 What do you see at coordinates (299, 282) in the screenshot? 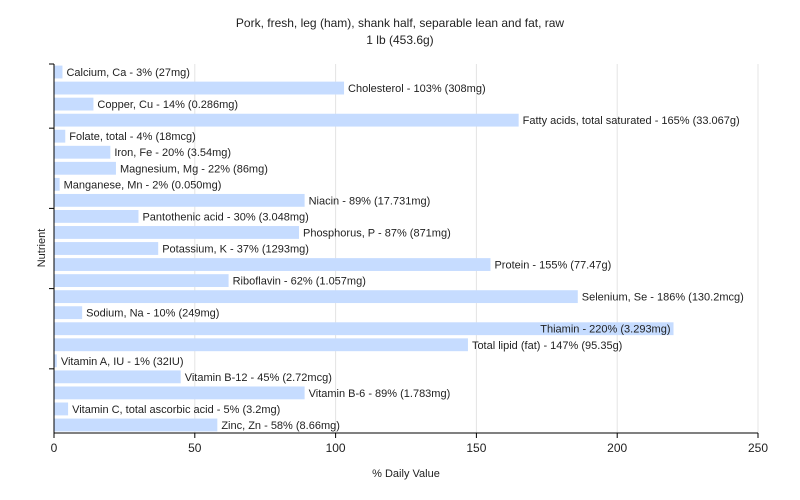
I see `bar-label: Riboflavin - 62% (1.057mg)` at bounding box center [299, 282].